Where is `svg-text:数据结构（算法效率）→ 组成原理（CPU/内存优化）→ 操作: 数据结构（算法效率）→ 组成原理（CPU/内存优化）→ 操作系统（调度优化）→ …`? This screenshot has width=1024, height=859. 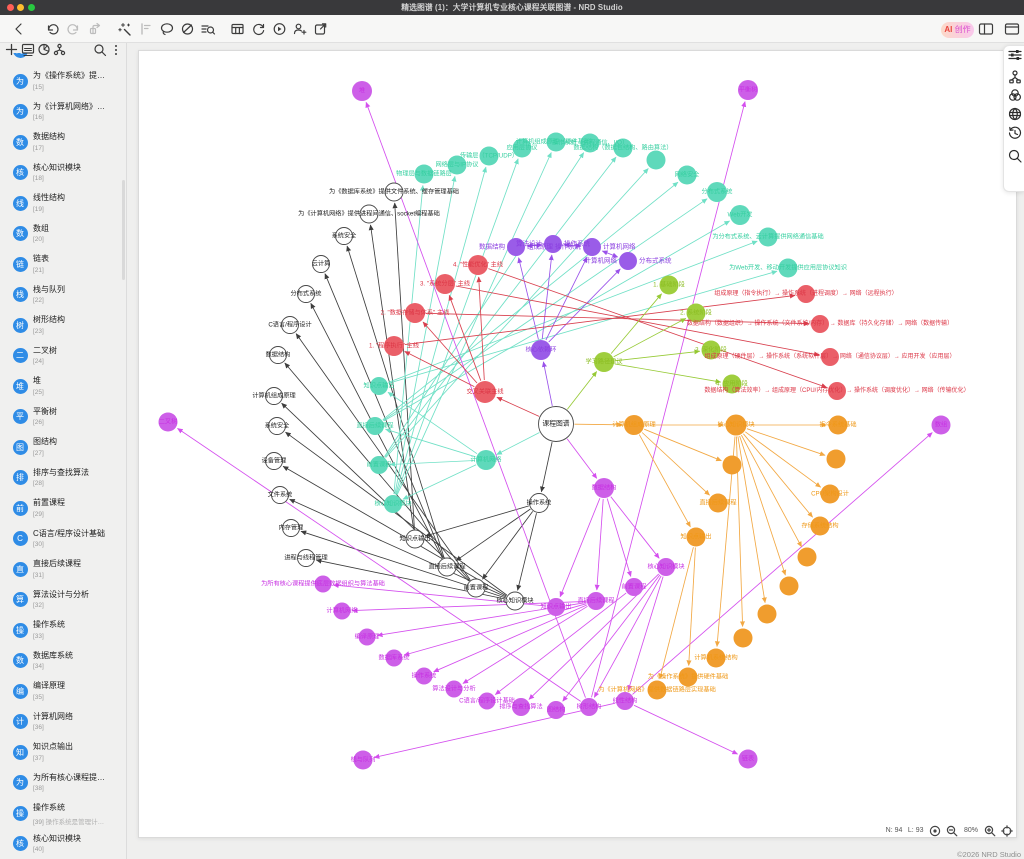 svg-text:数据结构（算法效率）→ 组成原理（CPU/内存优化）→ 操作: 数据结构（算法效率）→ 组成原理（CPU/内存优化）→ 操作系统（调度优化）→ … is located at coordinates (836, 390).